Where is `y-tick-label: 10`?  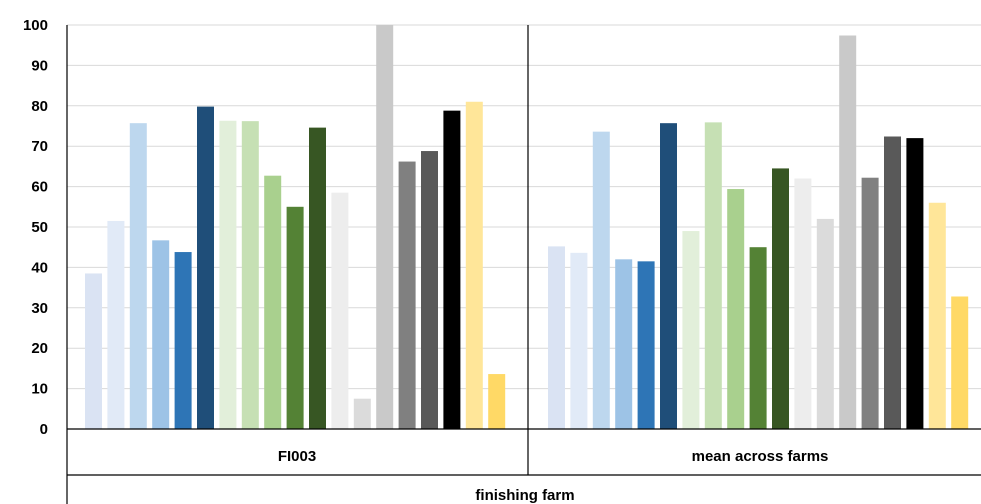 y-tick-label: 10 is located at coordinates (39, 389).